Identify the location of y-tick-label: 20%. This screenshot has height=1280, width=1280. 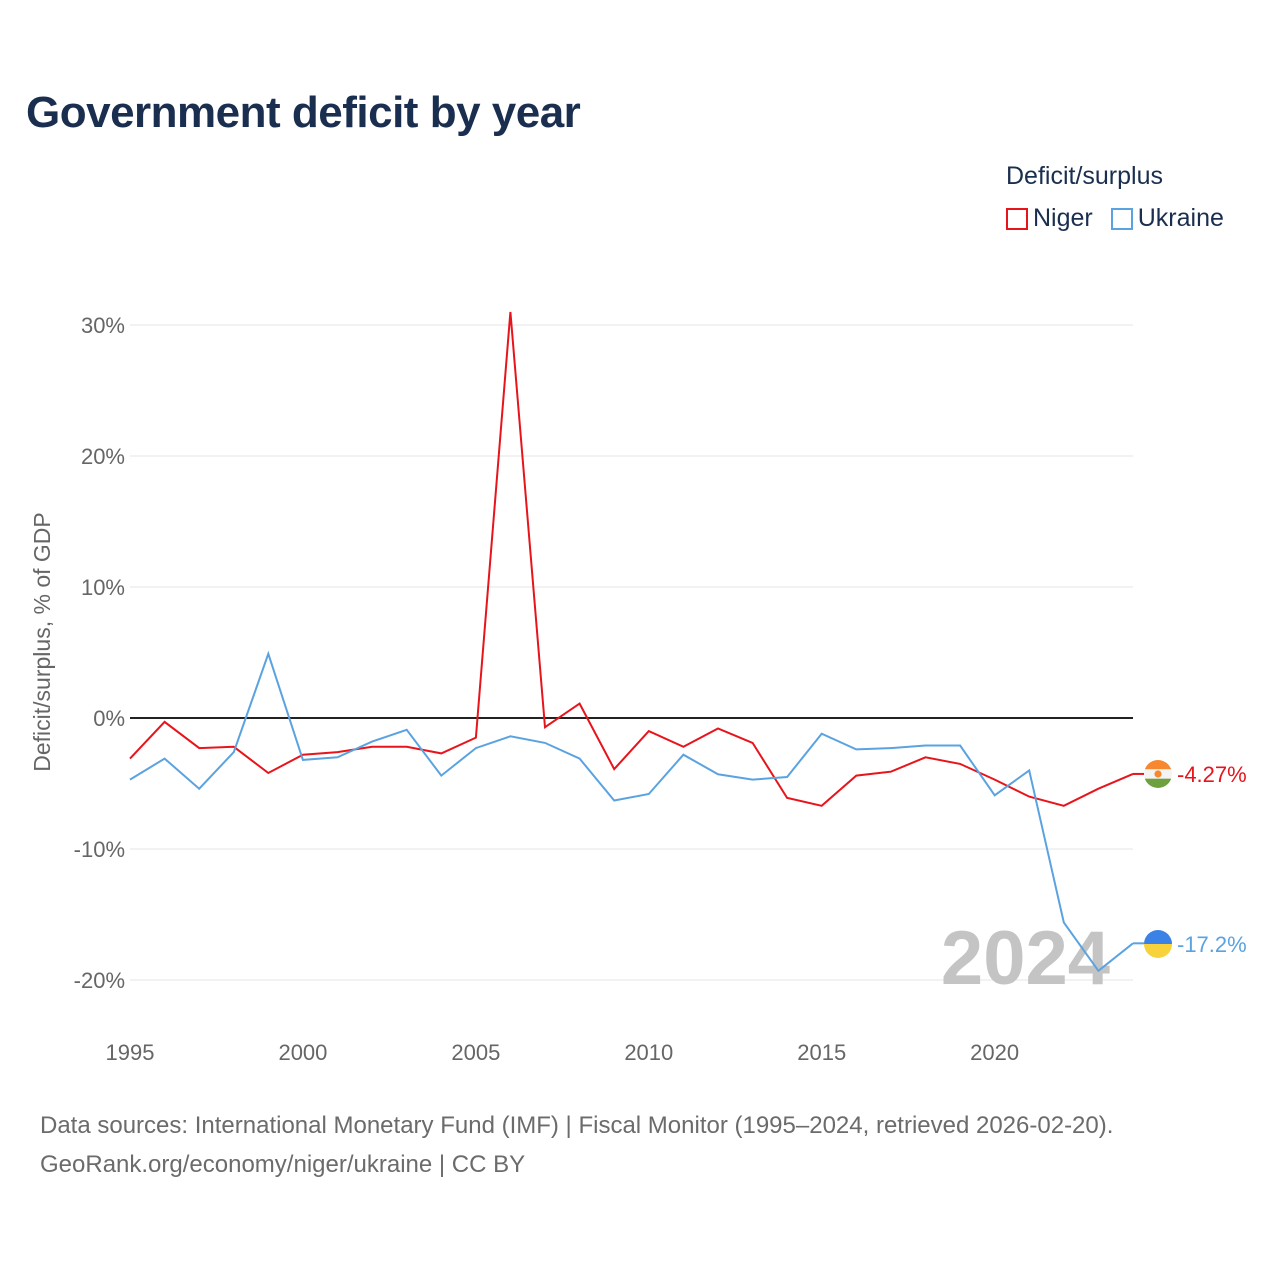
(103, 456).